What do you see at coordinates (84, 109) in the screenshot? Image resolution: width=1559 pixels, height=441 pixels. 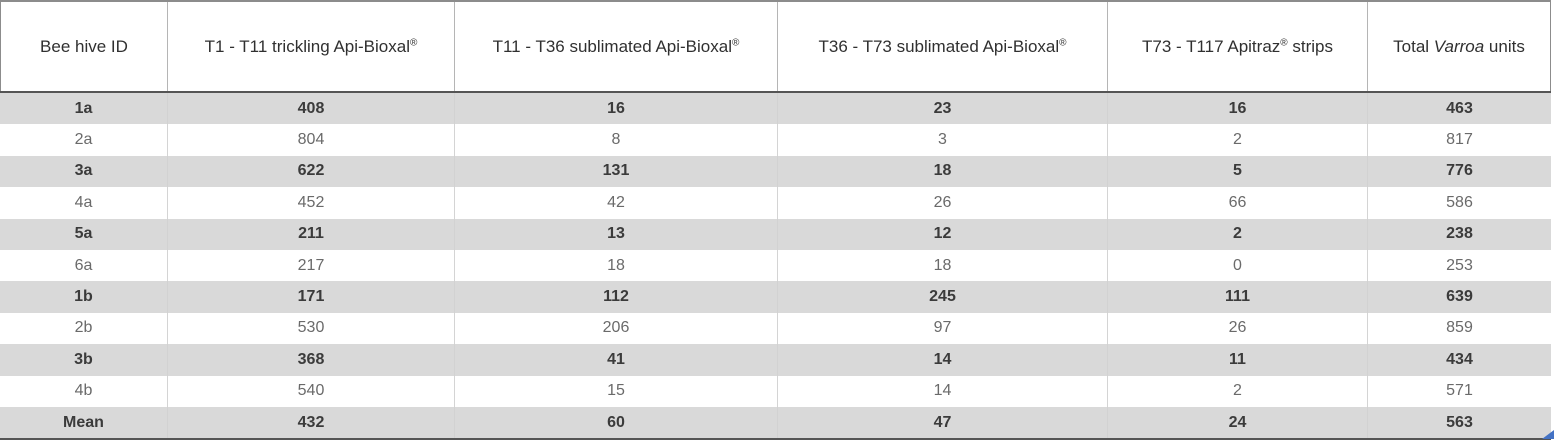 I see `row-id-cell: 1a` at bounding box center [84, 109].